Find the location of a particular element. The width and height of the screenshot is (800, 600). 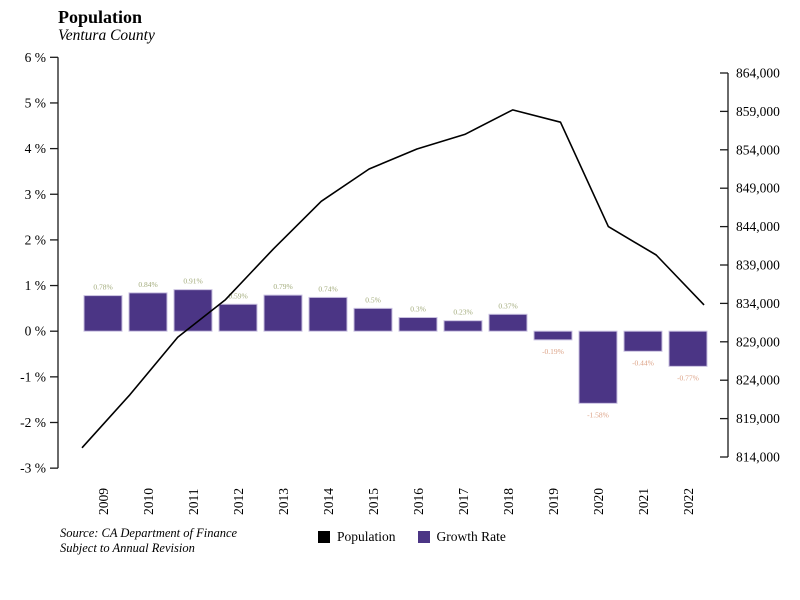

year-label: 2012 is located at coordinates (238, 501).